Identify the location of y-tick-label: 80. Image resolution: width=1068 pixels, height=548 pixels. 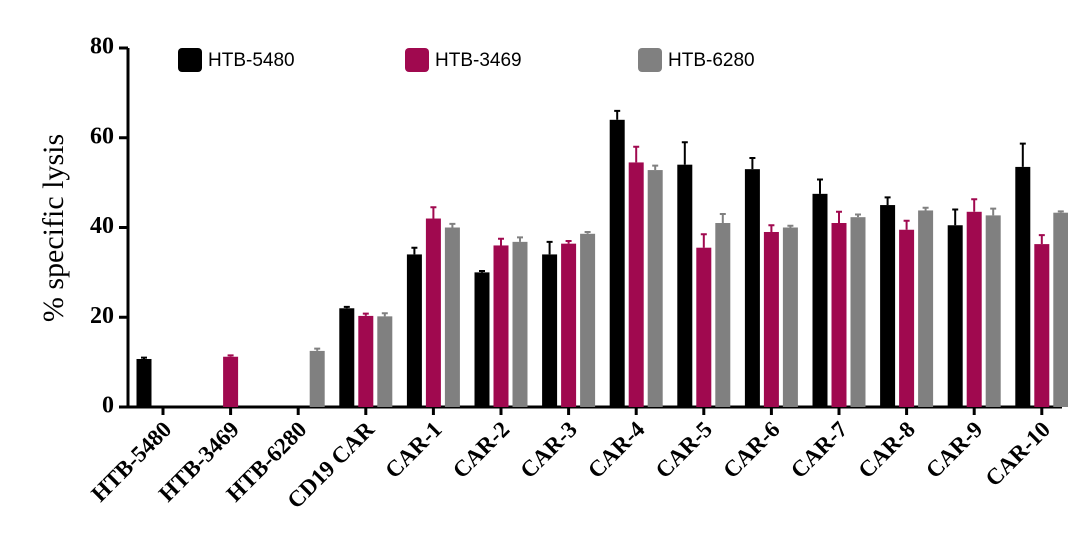
(102, 47).